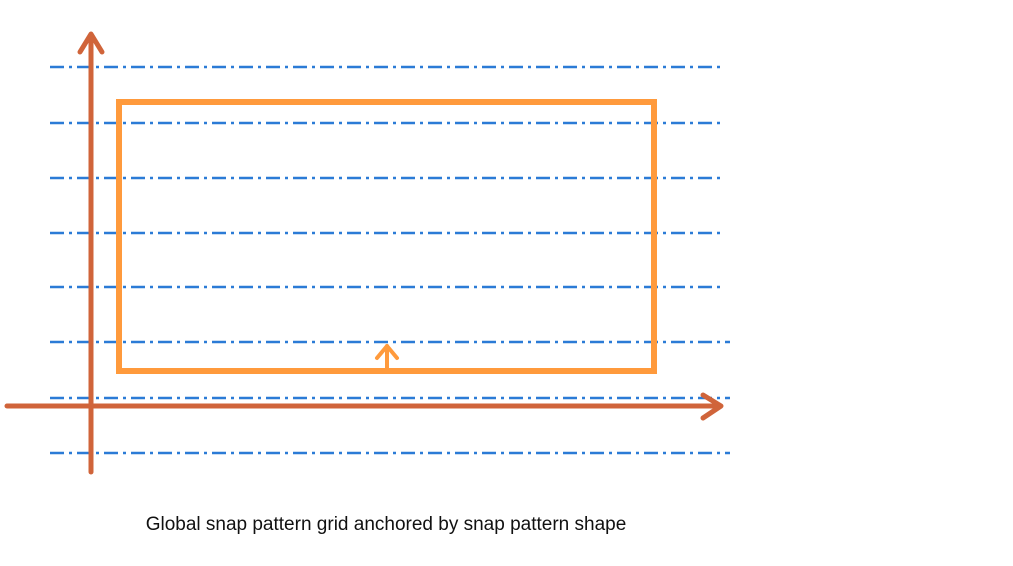 The width and height of the screenshot is (1013, 566). Describe the element at coordinates (364, 406) in the screenshot. I see `x-axis-arrow` at that location.